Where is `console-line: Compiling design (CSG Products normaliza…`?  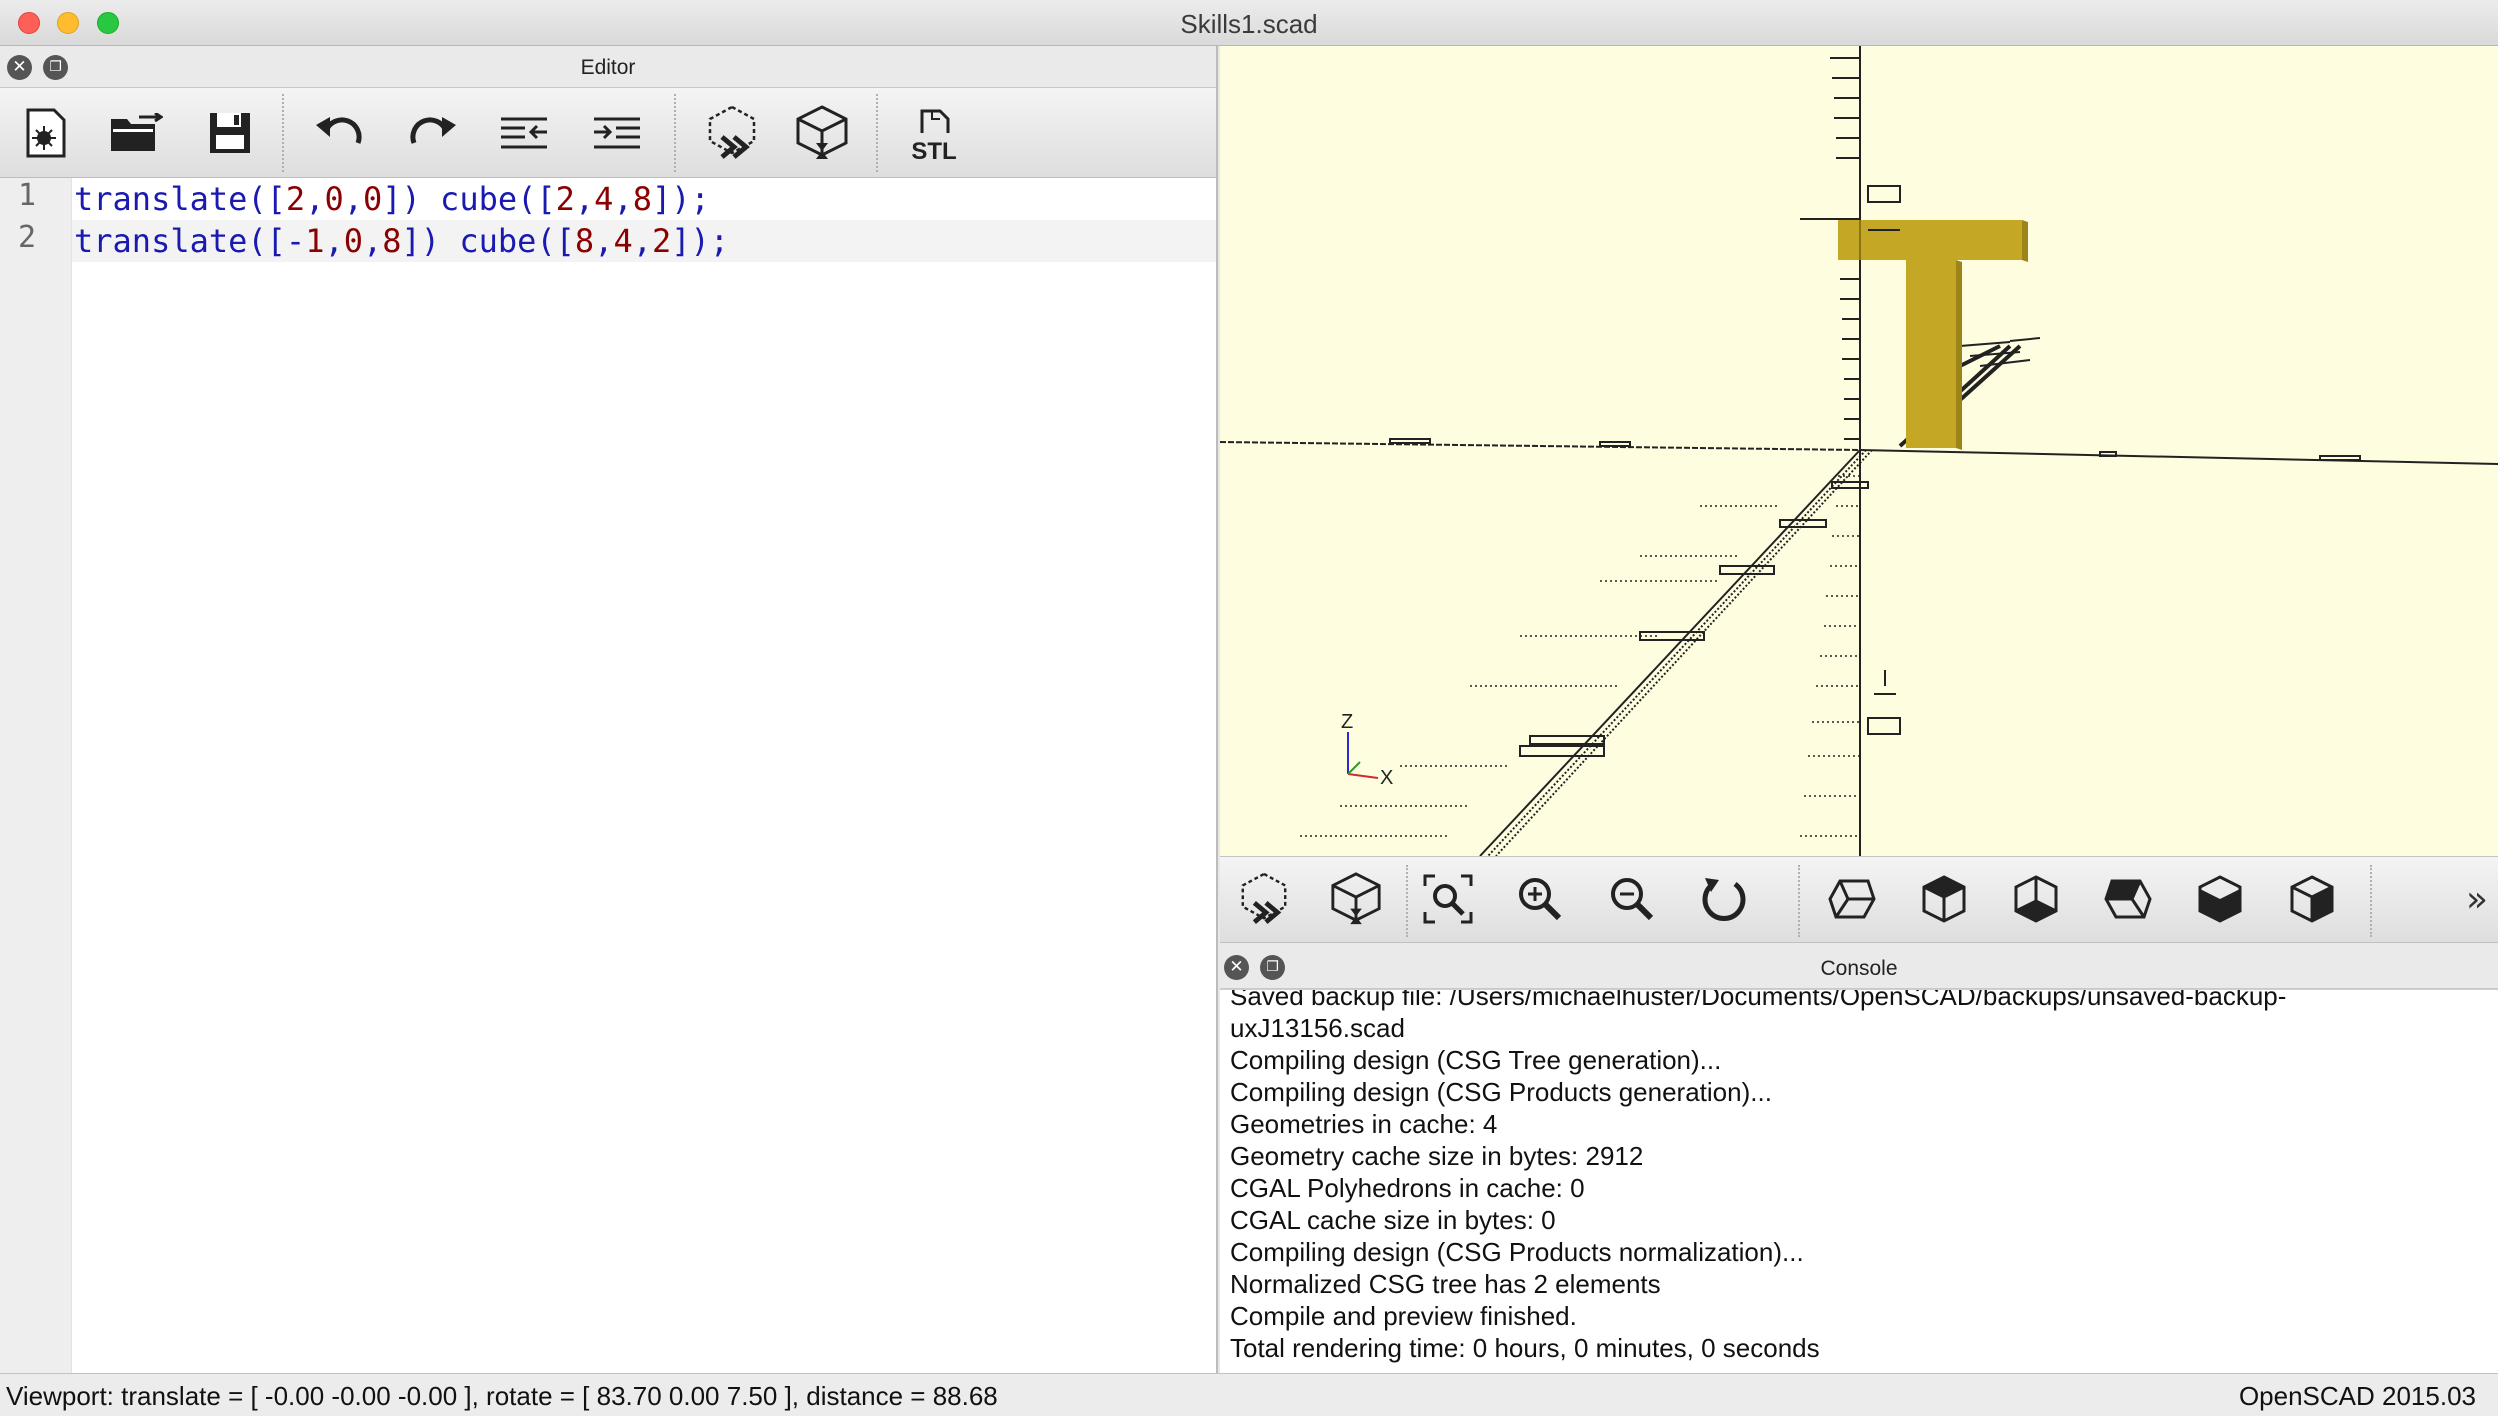
console-line: Compiling design (CSG Products normaliza… is located at coordinates (1517, 1252).